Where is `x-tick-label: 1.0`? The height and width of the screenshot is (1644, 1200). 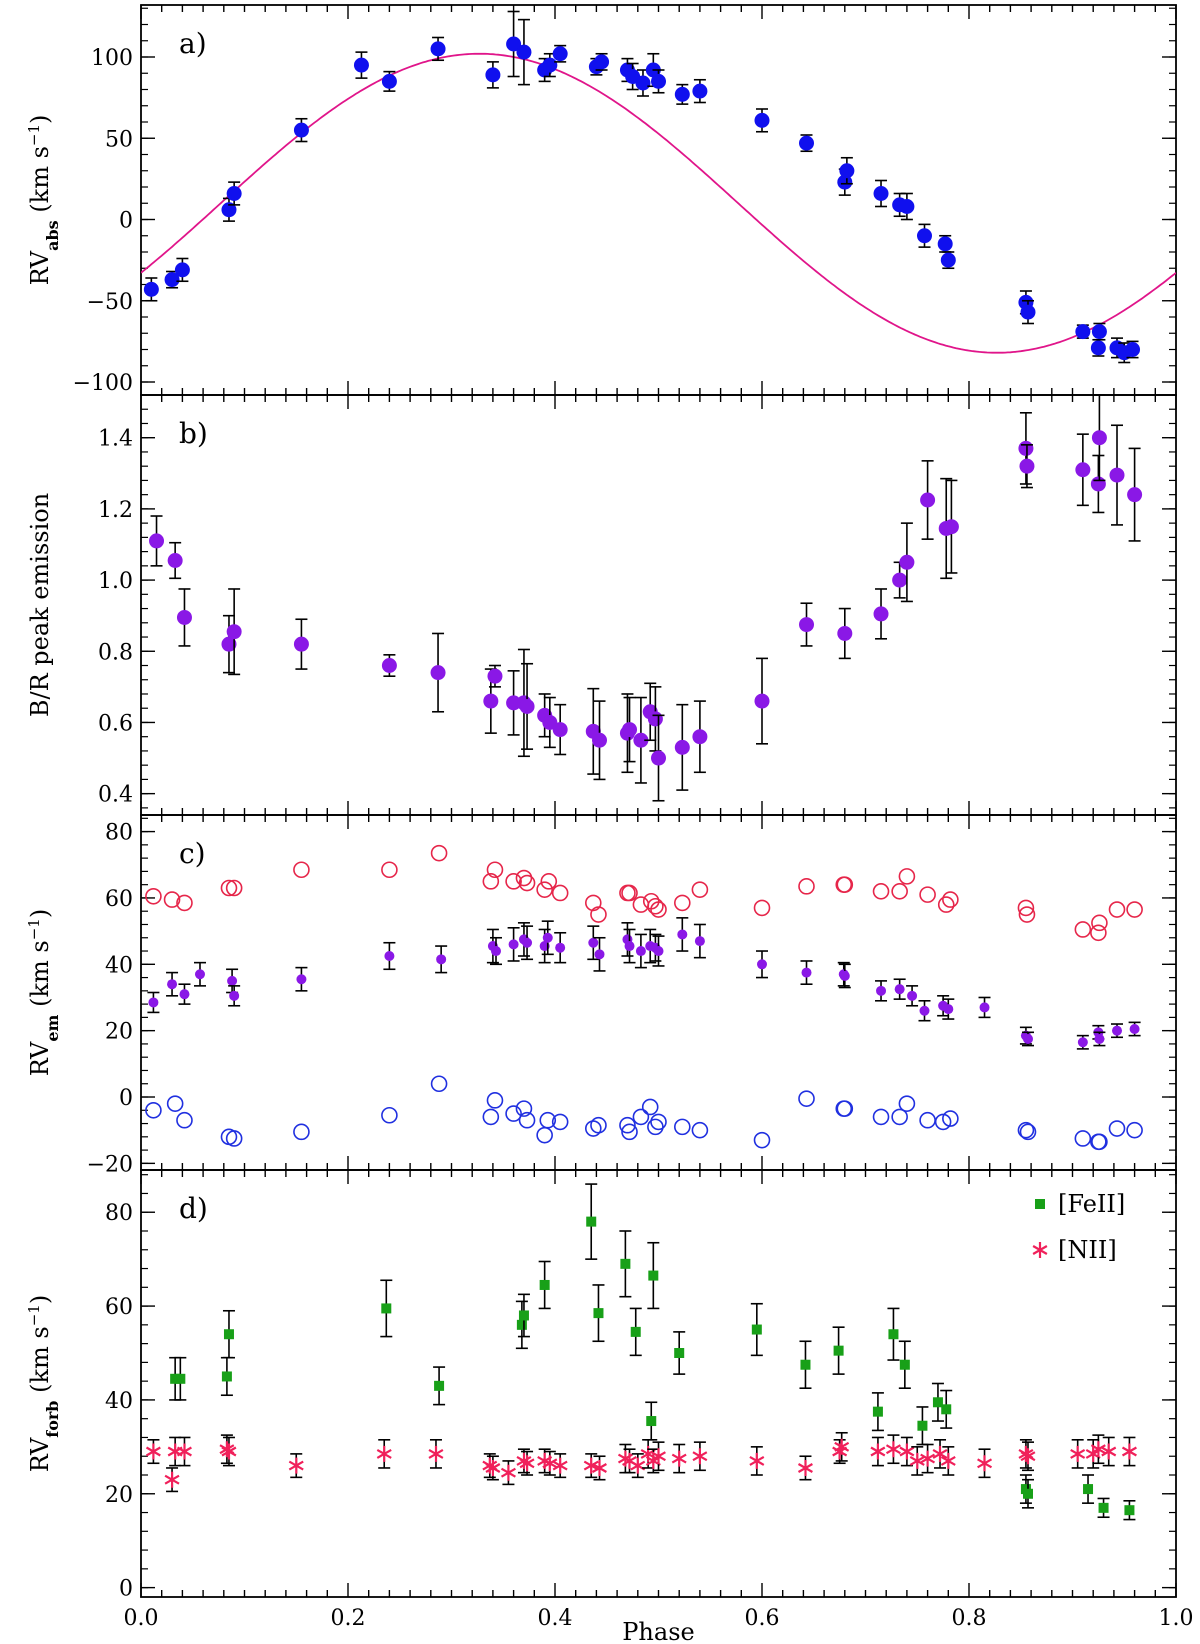 x-tick-label: 1.0 is located at coordinates (1176, 1618).